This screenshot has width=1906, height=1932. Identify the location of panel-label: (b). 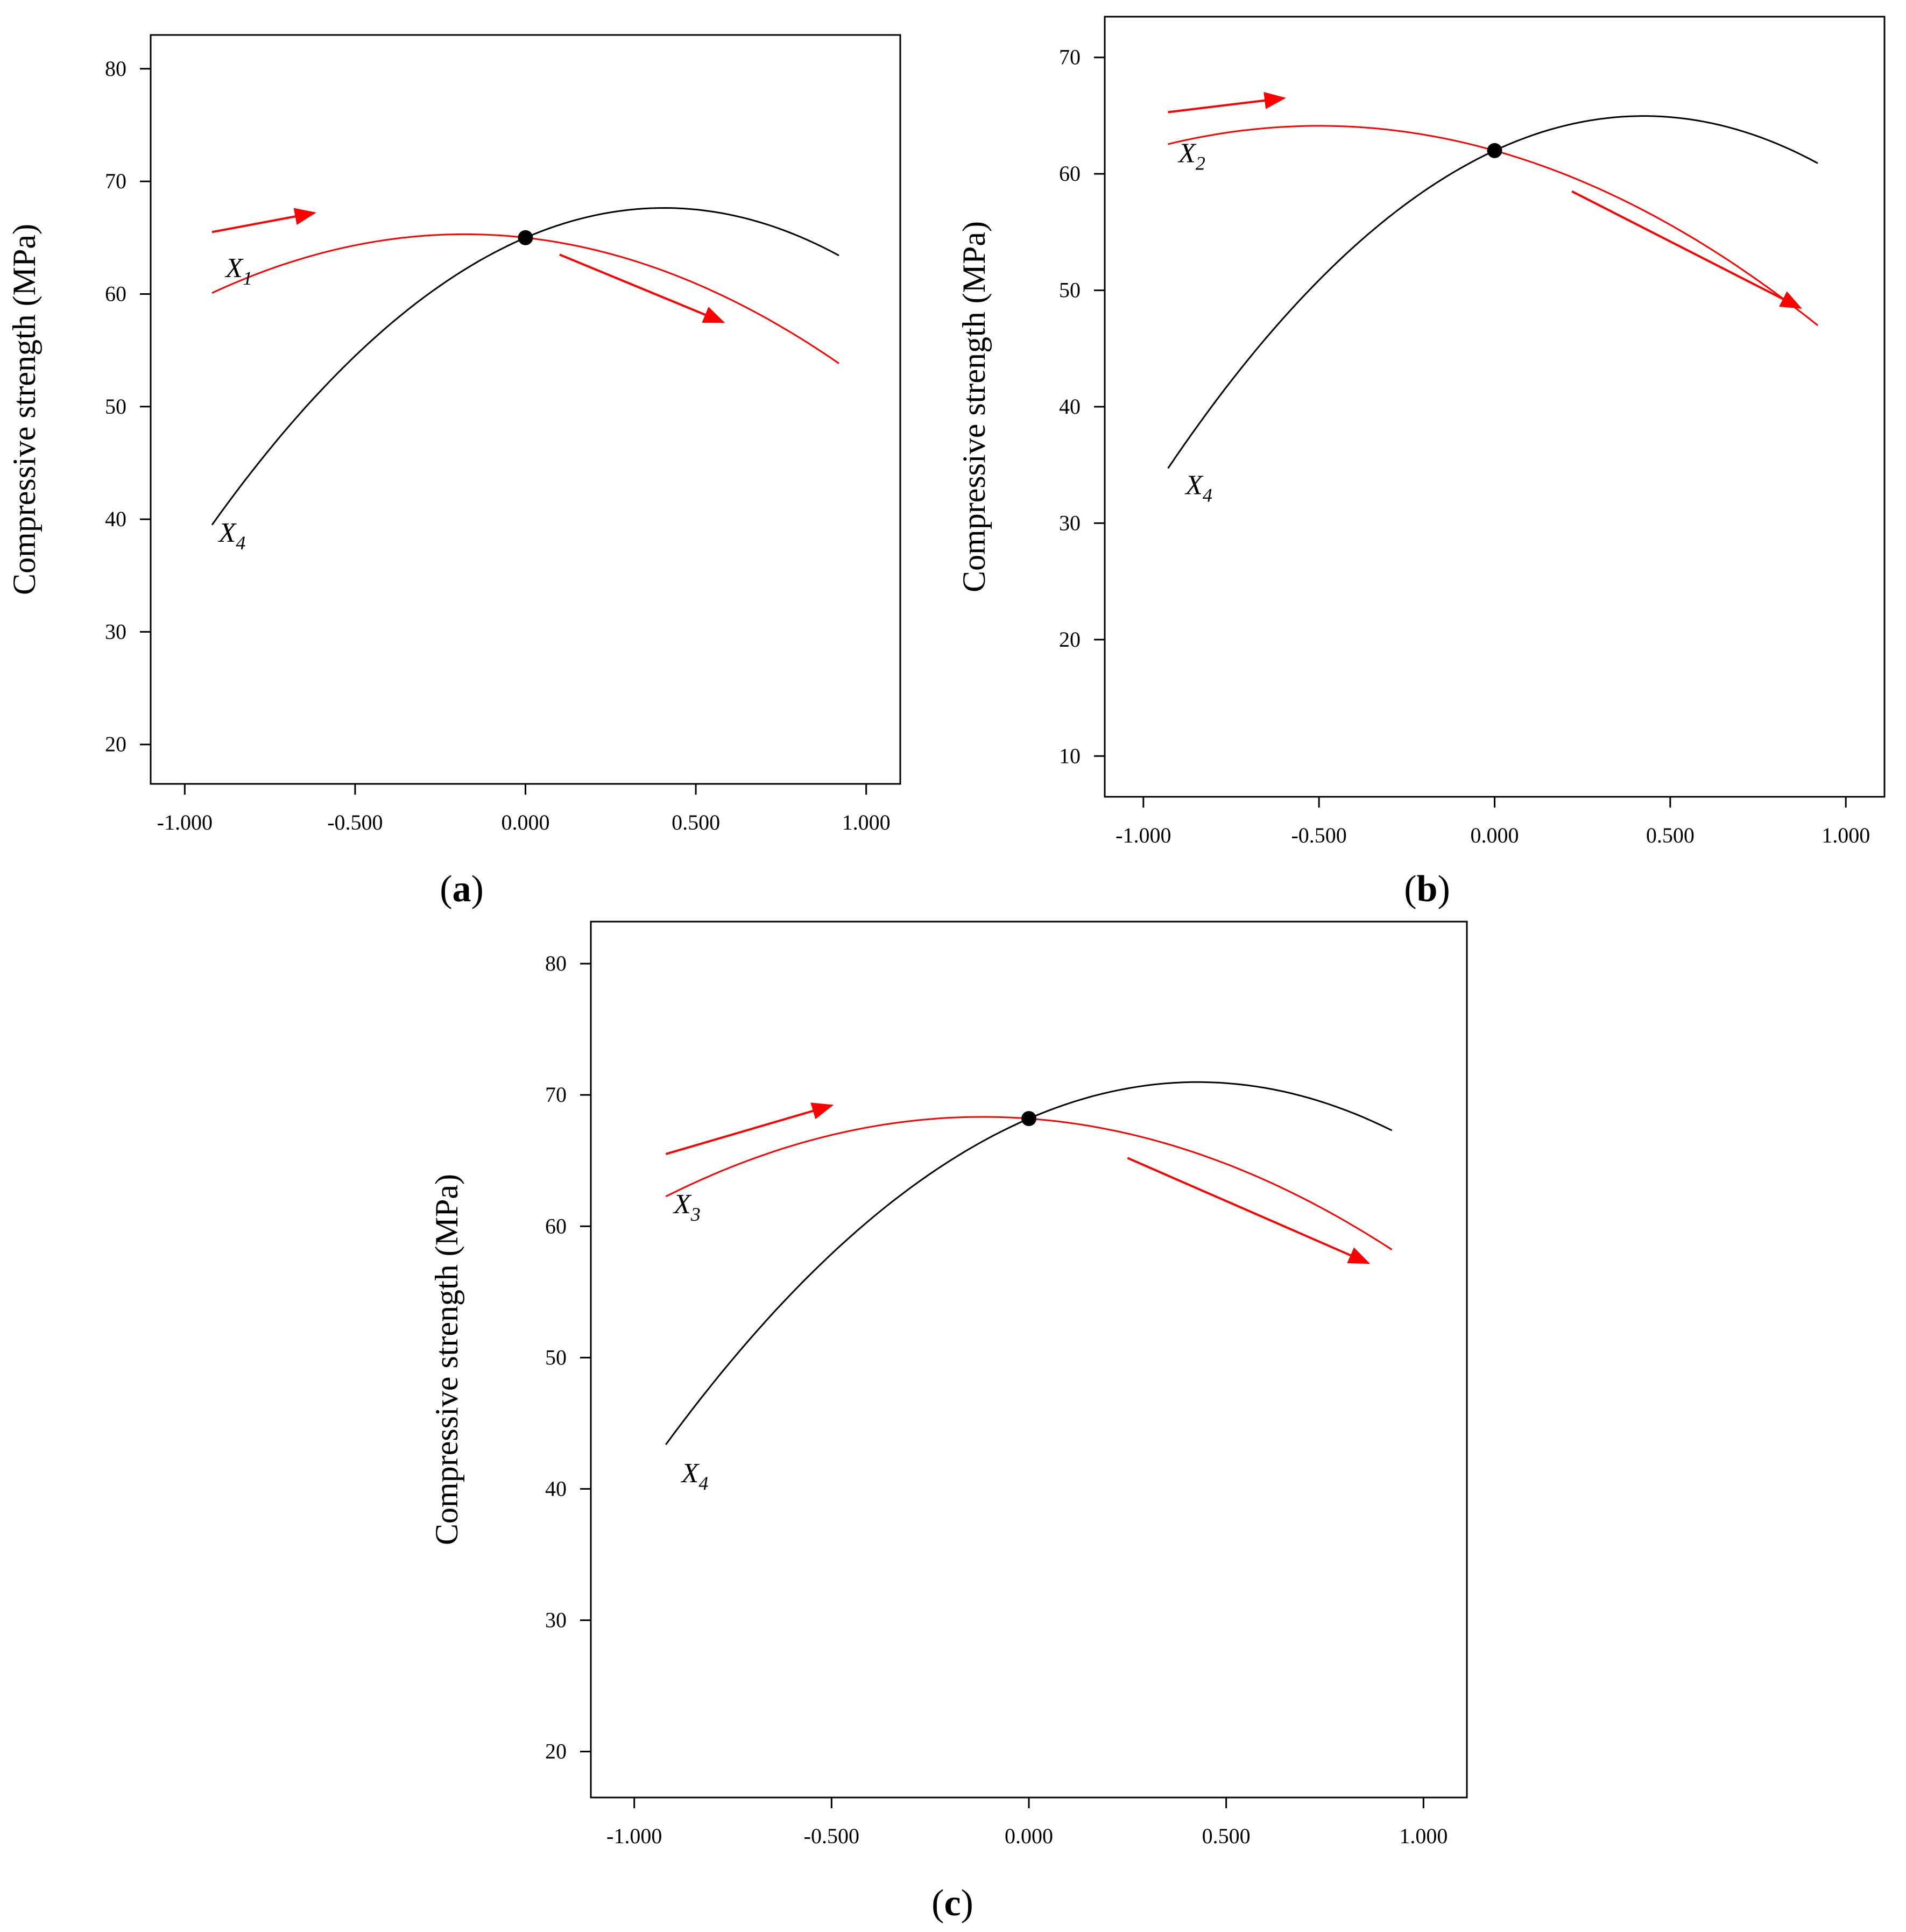
(1427, 889).